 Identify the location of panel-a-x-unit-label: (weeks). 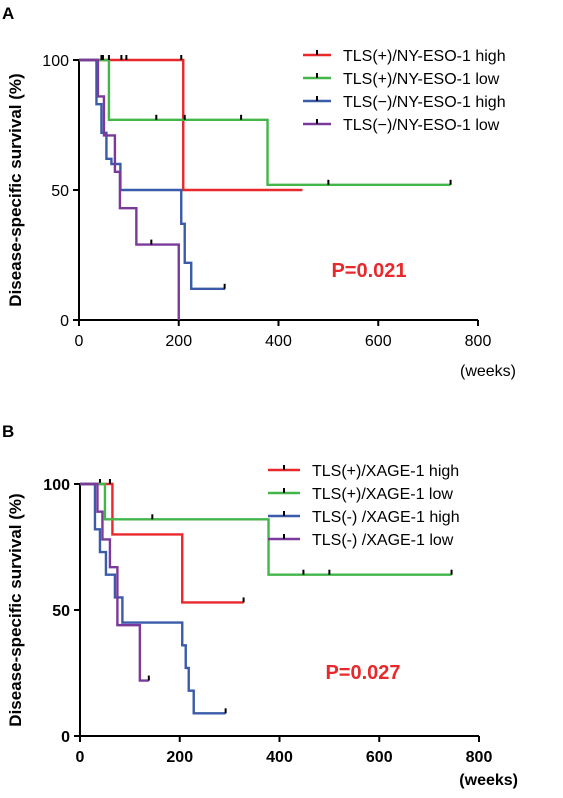
(488, 371).